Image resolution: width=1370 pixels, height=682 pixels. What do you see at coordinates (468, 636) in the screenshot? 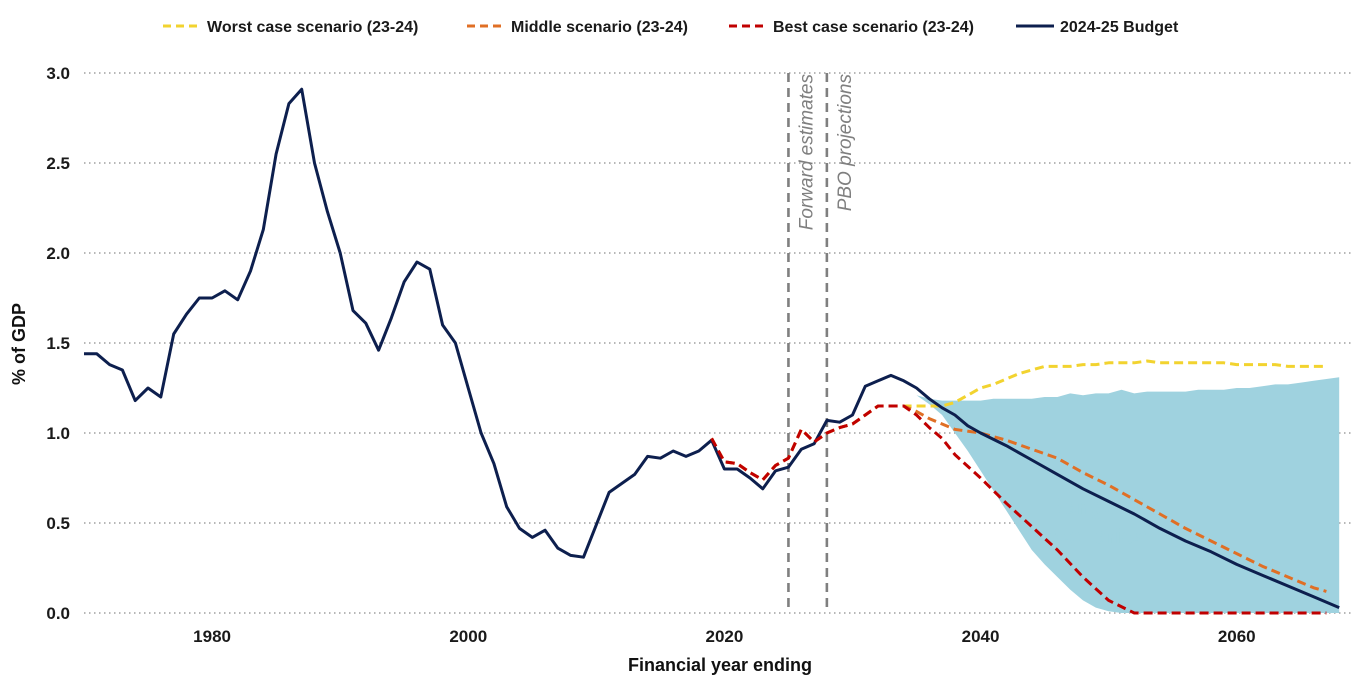
I see `x-tick-label: 2000` at bounding box center [468, 636].